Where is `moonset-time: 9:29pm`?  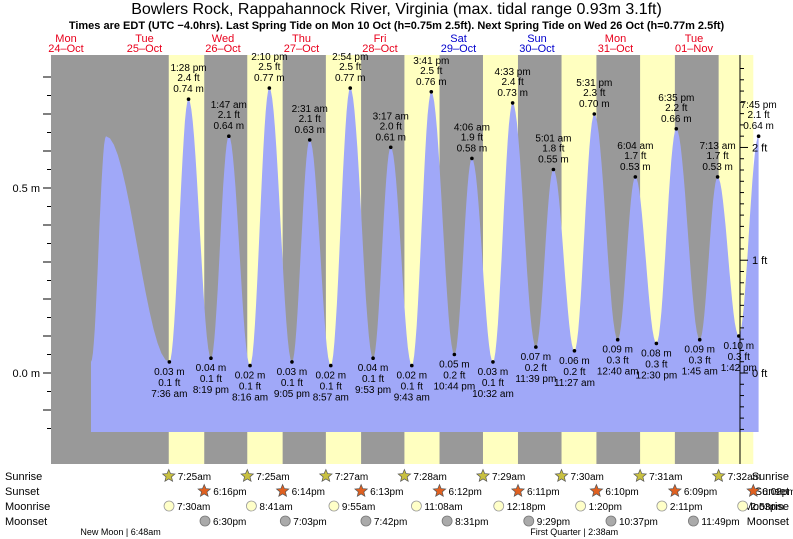
moonset-time: 9:29pm is located at coordinates (553, 522).